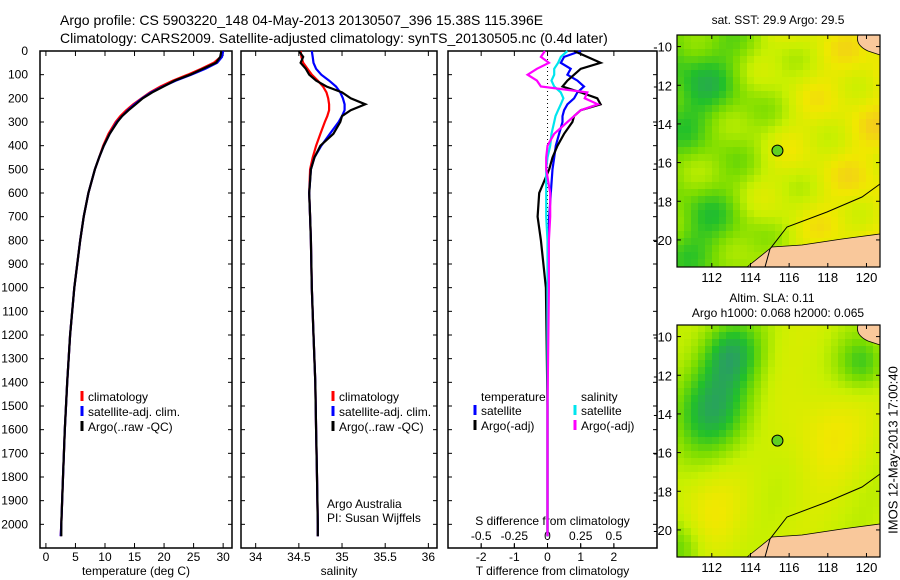  What do you see at coordinates (662, 163) in the screenshot?
I see `map-y-tick-label: -16` at bounding box center [662, 163].